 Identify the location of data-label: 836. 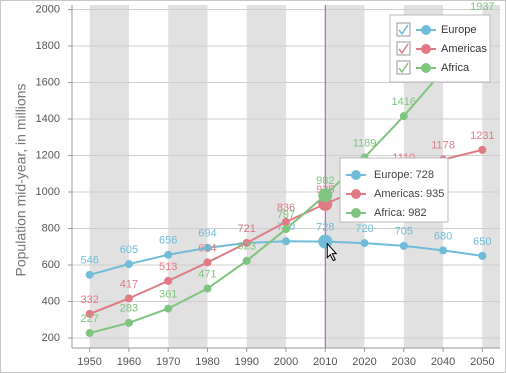
(286, 208).